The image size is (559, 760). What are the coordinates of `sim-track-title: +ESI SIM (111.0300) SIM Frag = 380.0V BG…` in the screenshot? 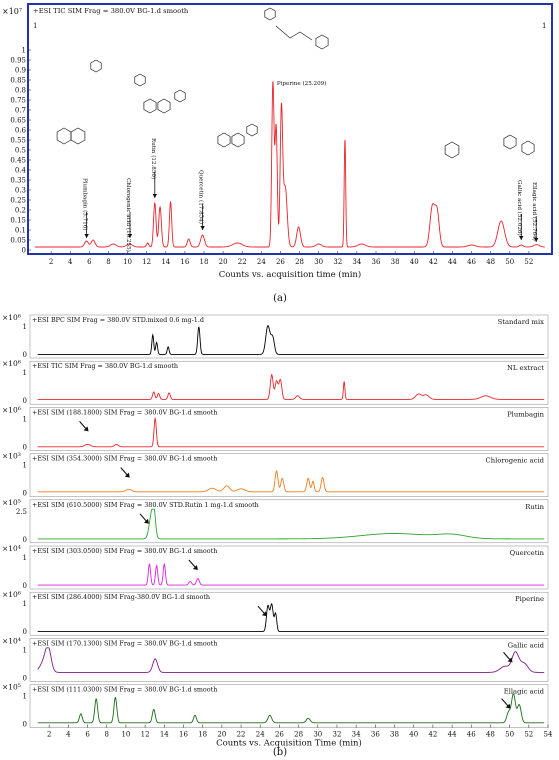 It's located at (124, 690).